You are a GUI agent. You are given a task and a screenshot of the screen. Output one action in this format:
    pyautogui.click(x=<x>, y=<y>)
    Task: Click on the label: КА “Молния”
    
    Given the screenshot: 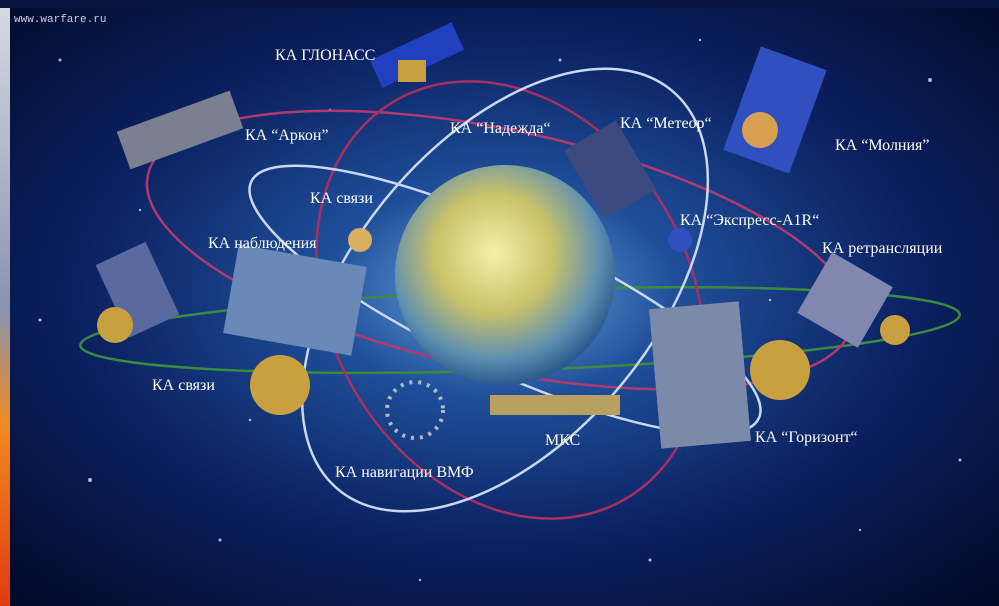 What is the action you would take?
    pyautogui.click(x=882, y=145)
    